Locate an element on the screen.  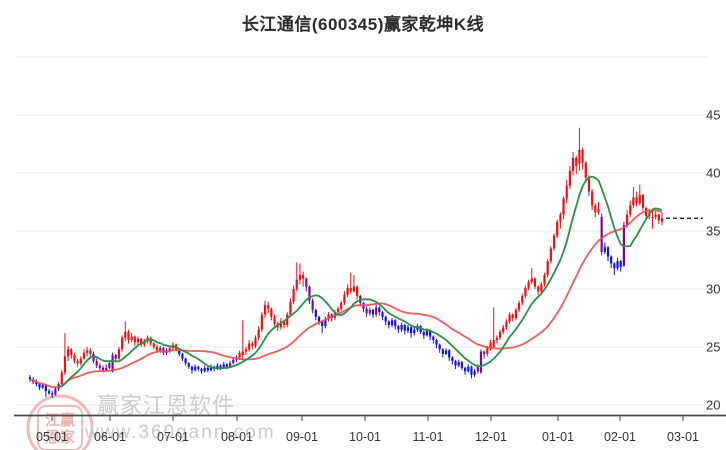
x-tick-label: 10-01 is located at coordinates (365, 437).